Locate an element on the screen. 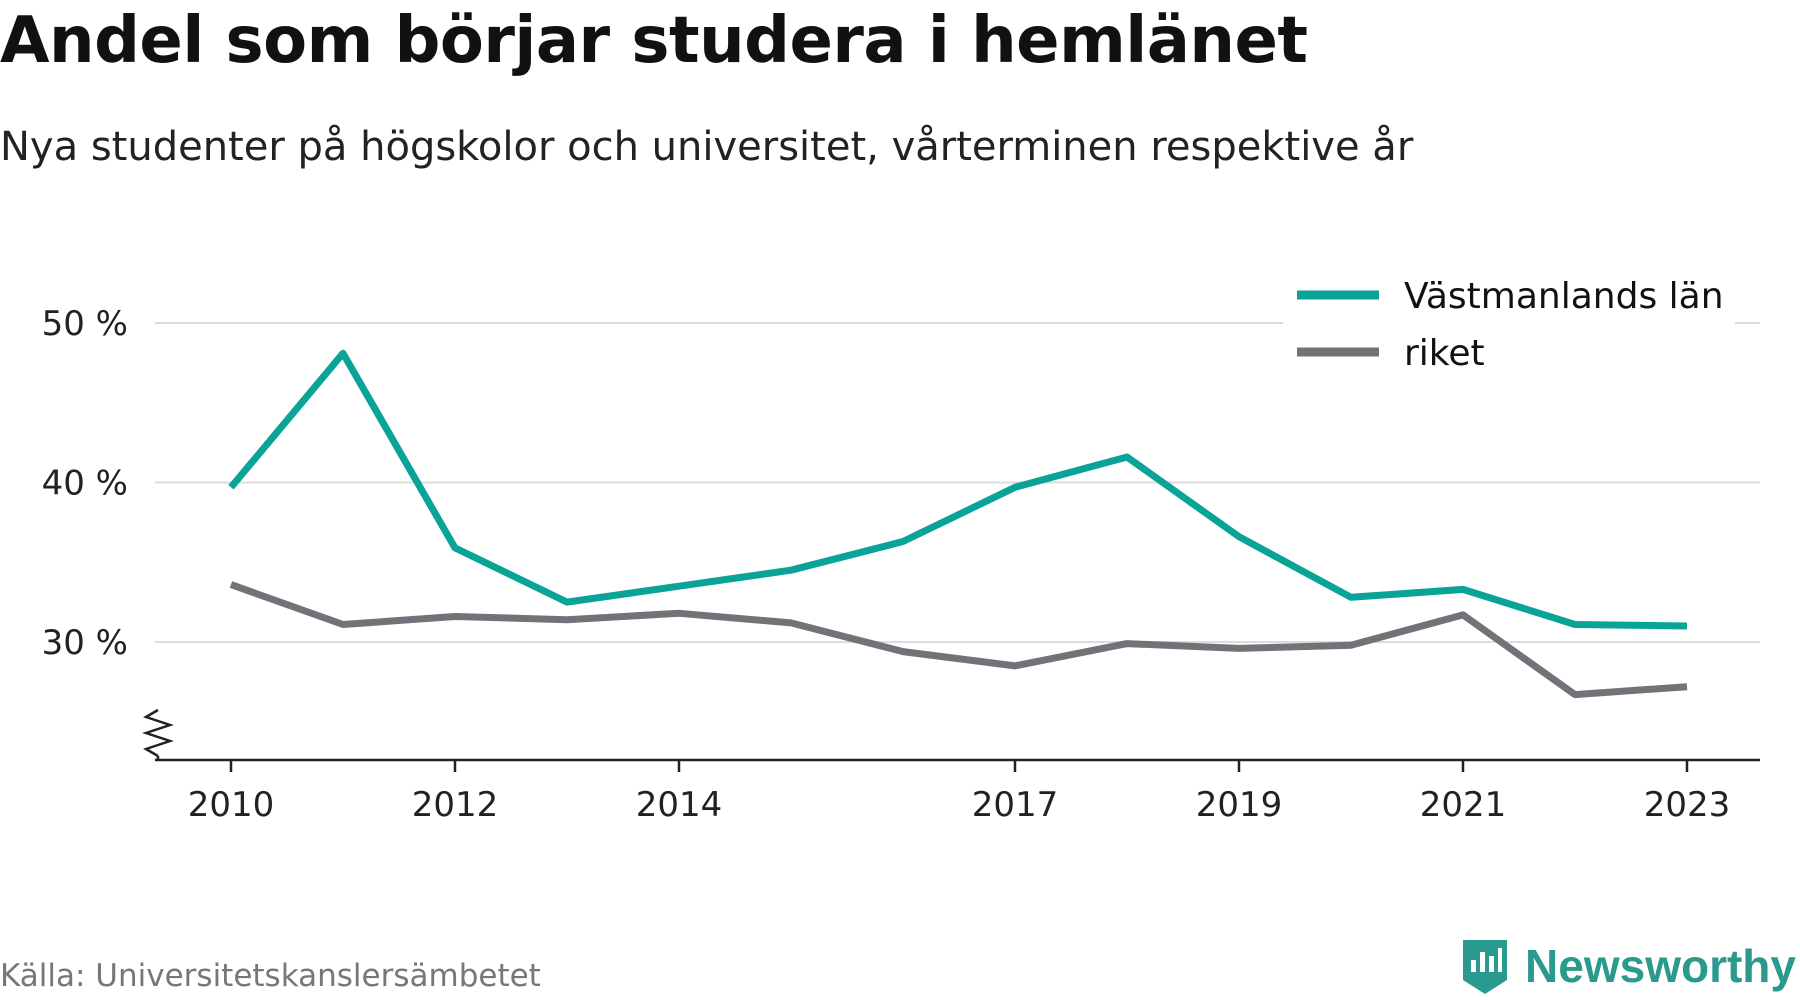  x-tick-label-2019: 2019 is located at coordinates (1239, 805).